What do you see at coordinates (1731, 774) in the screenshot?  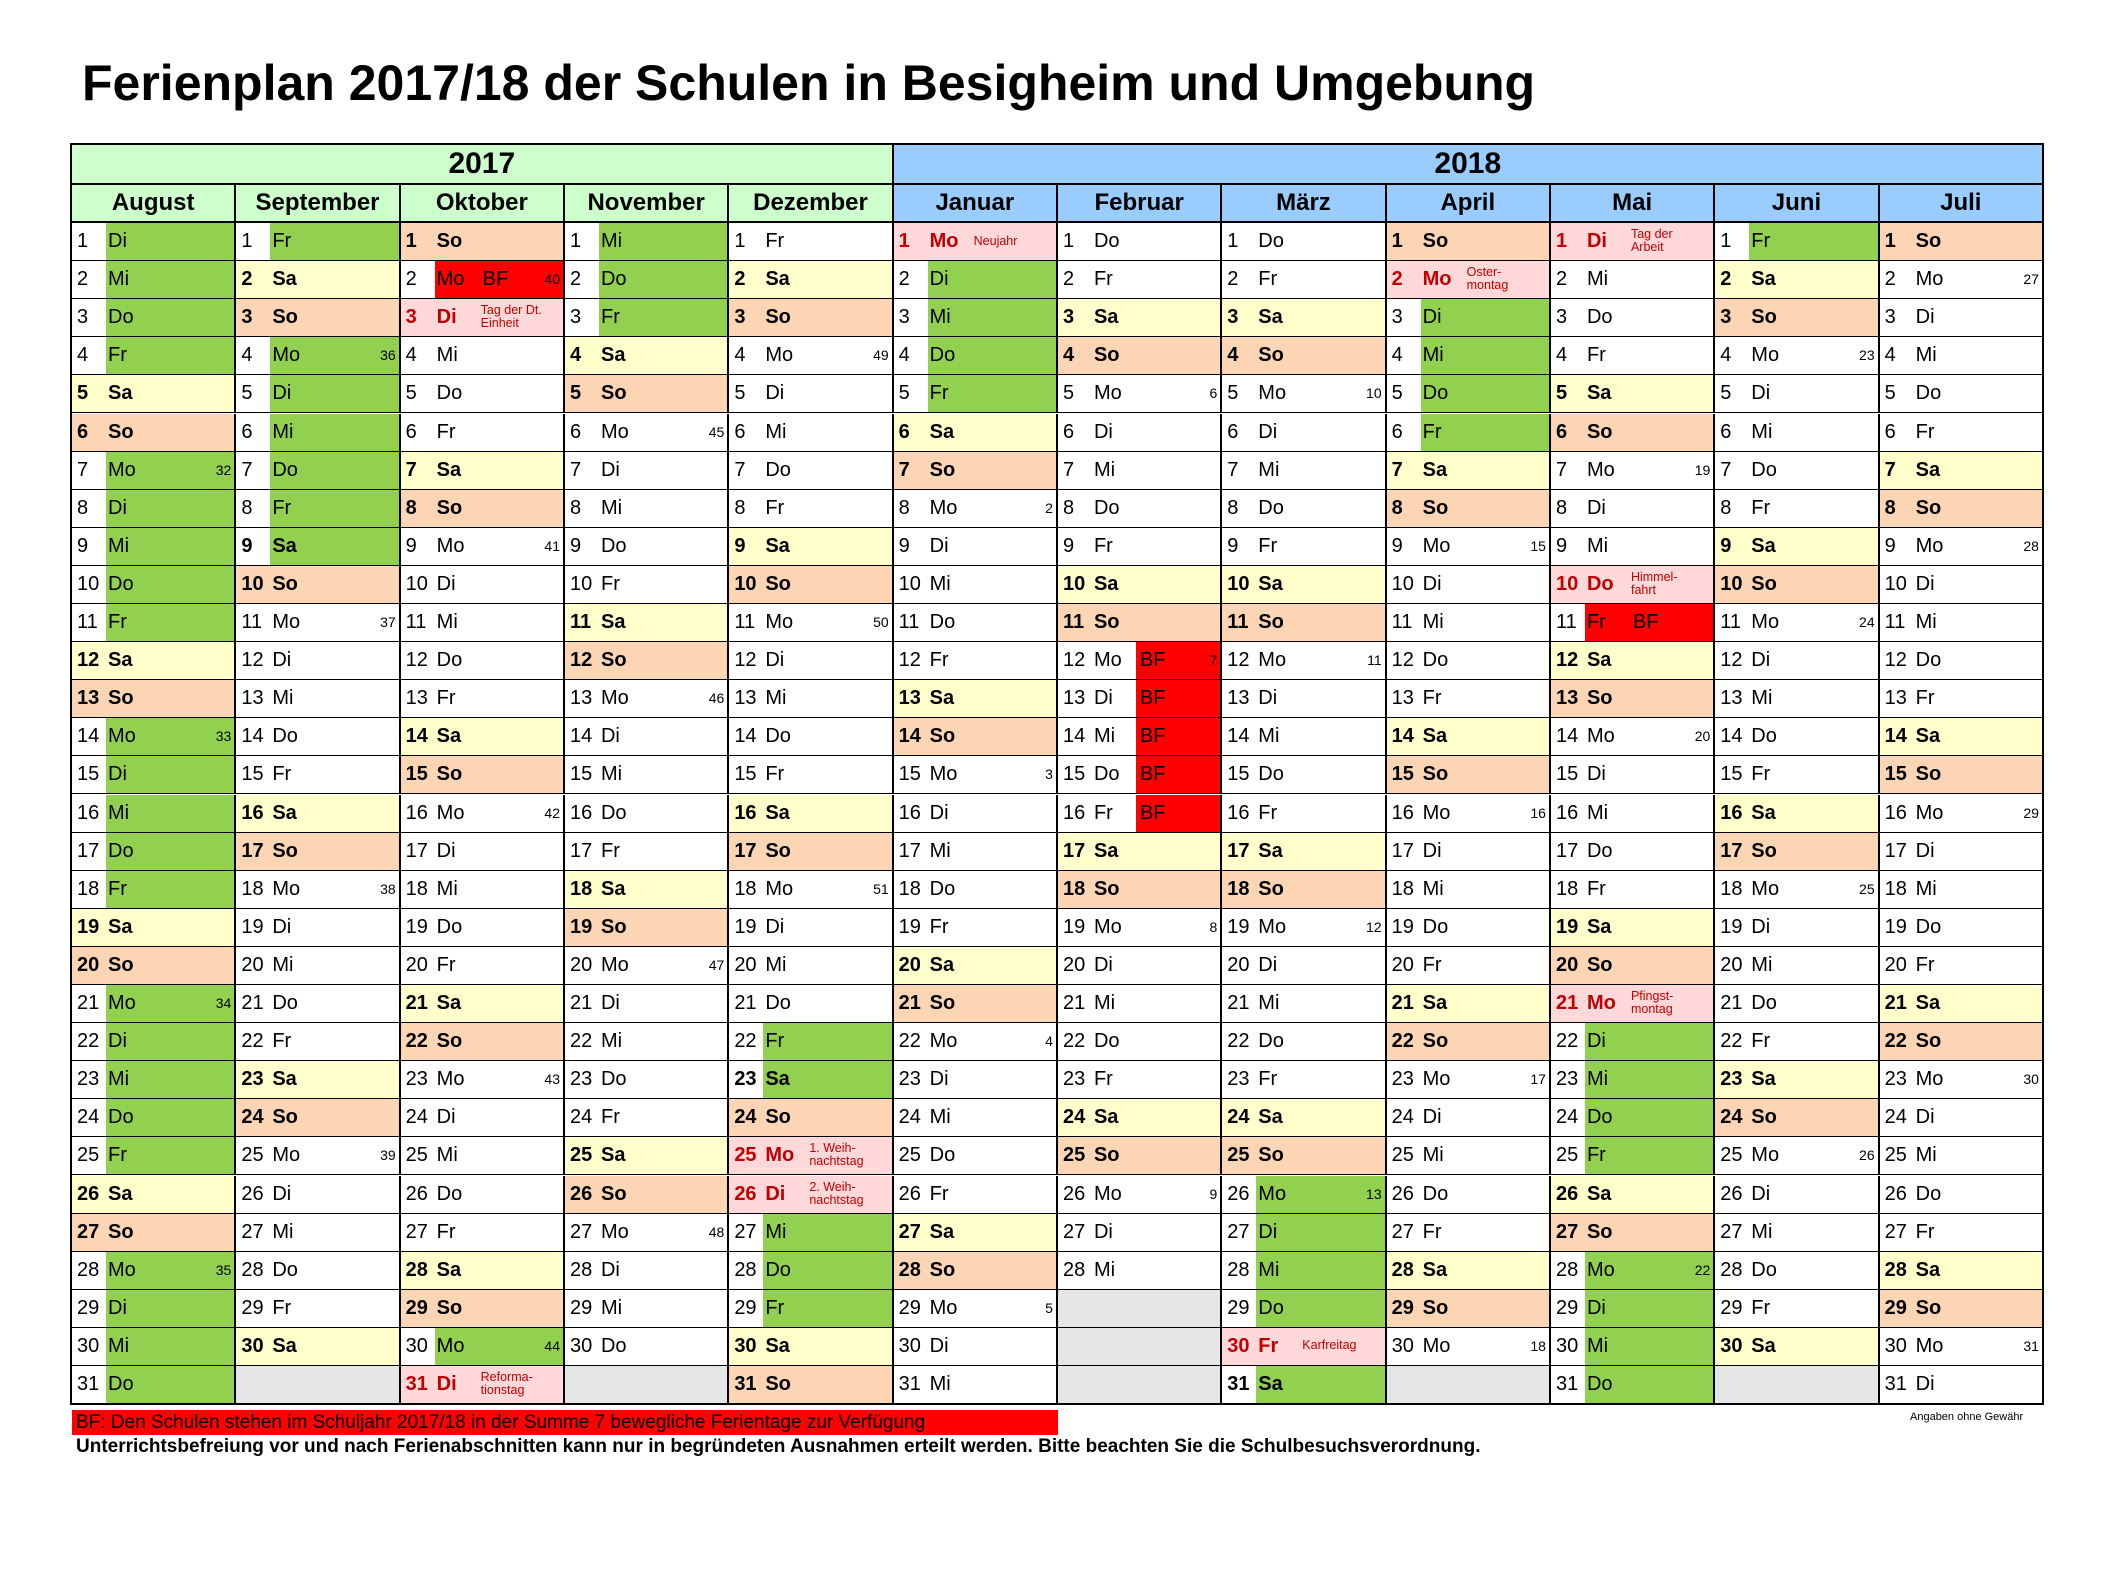 I see `day-number: 15` at bounding box center [1731, 774].